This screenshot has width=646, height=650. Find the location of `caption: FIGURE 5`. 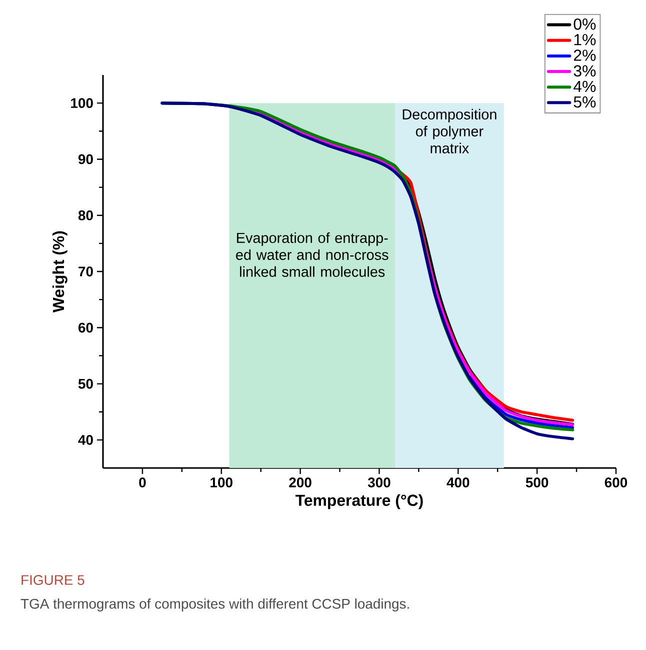

caption: FIGURE 5 is located at coordinates (53, 580).